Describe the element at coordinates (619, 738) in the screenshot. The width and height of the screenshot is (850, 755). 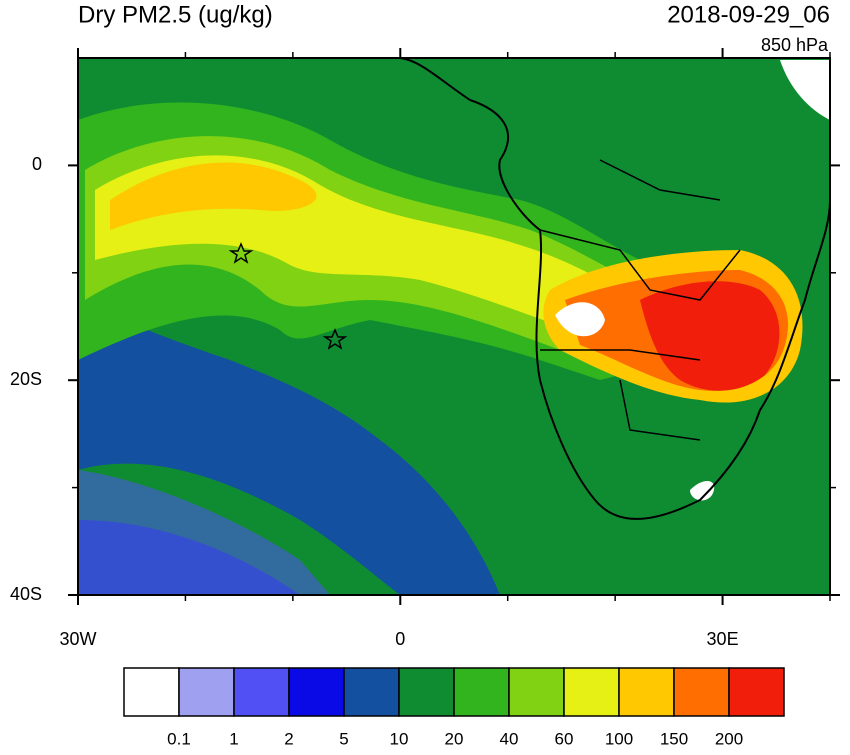
I see `colorbar-label: 100` at that location.